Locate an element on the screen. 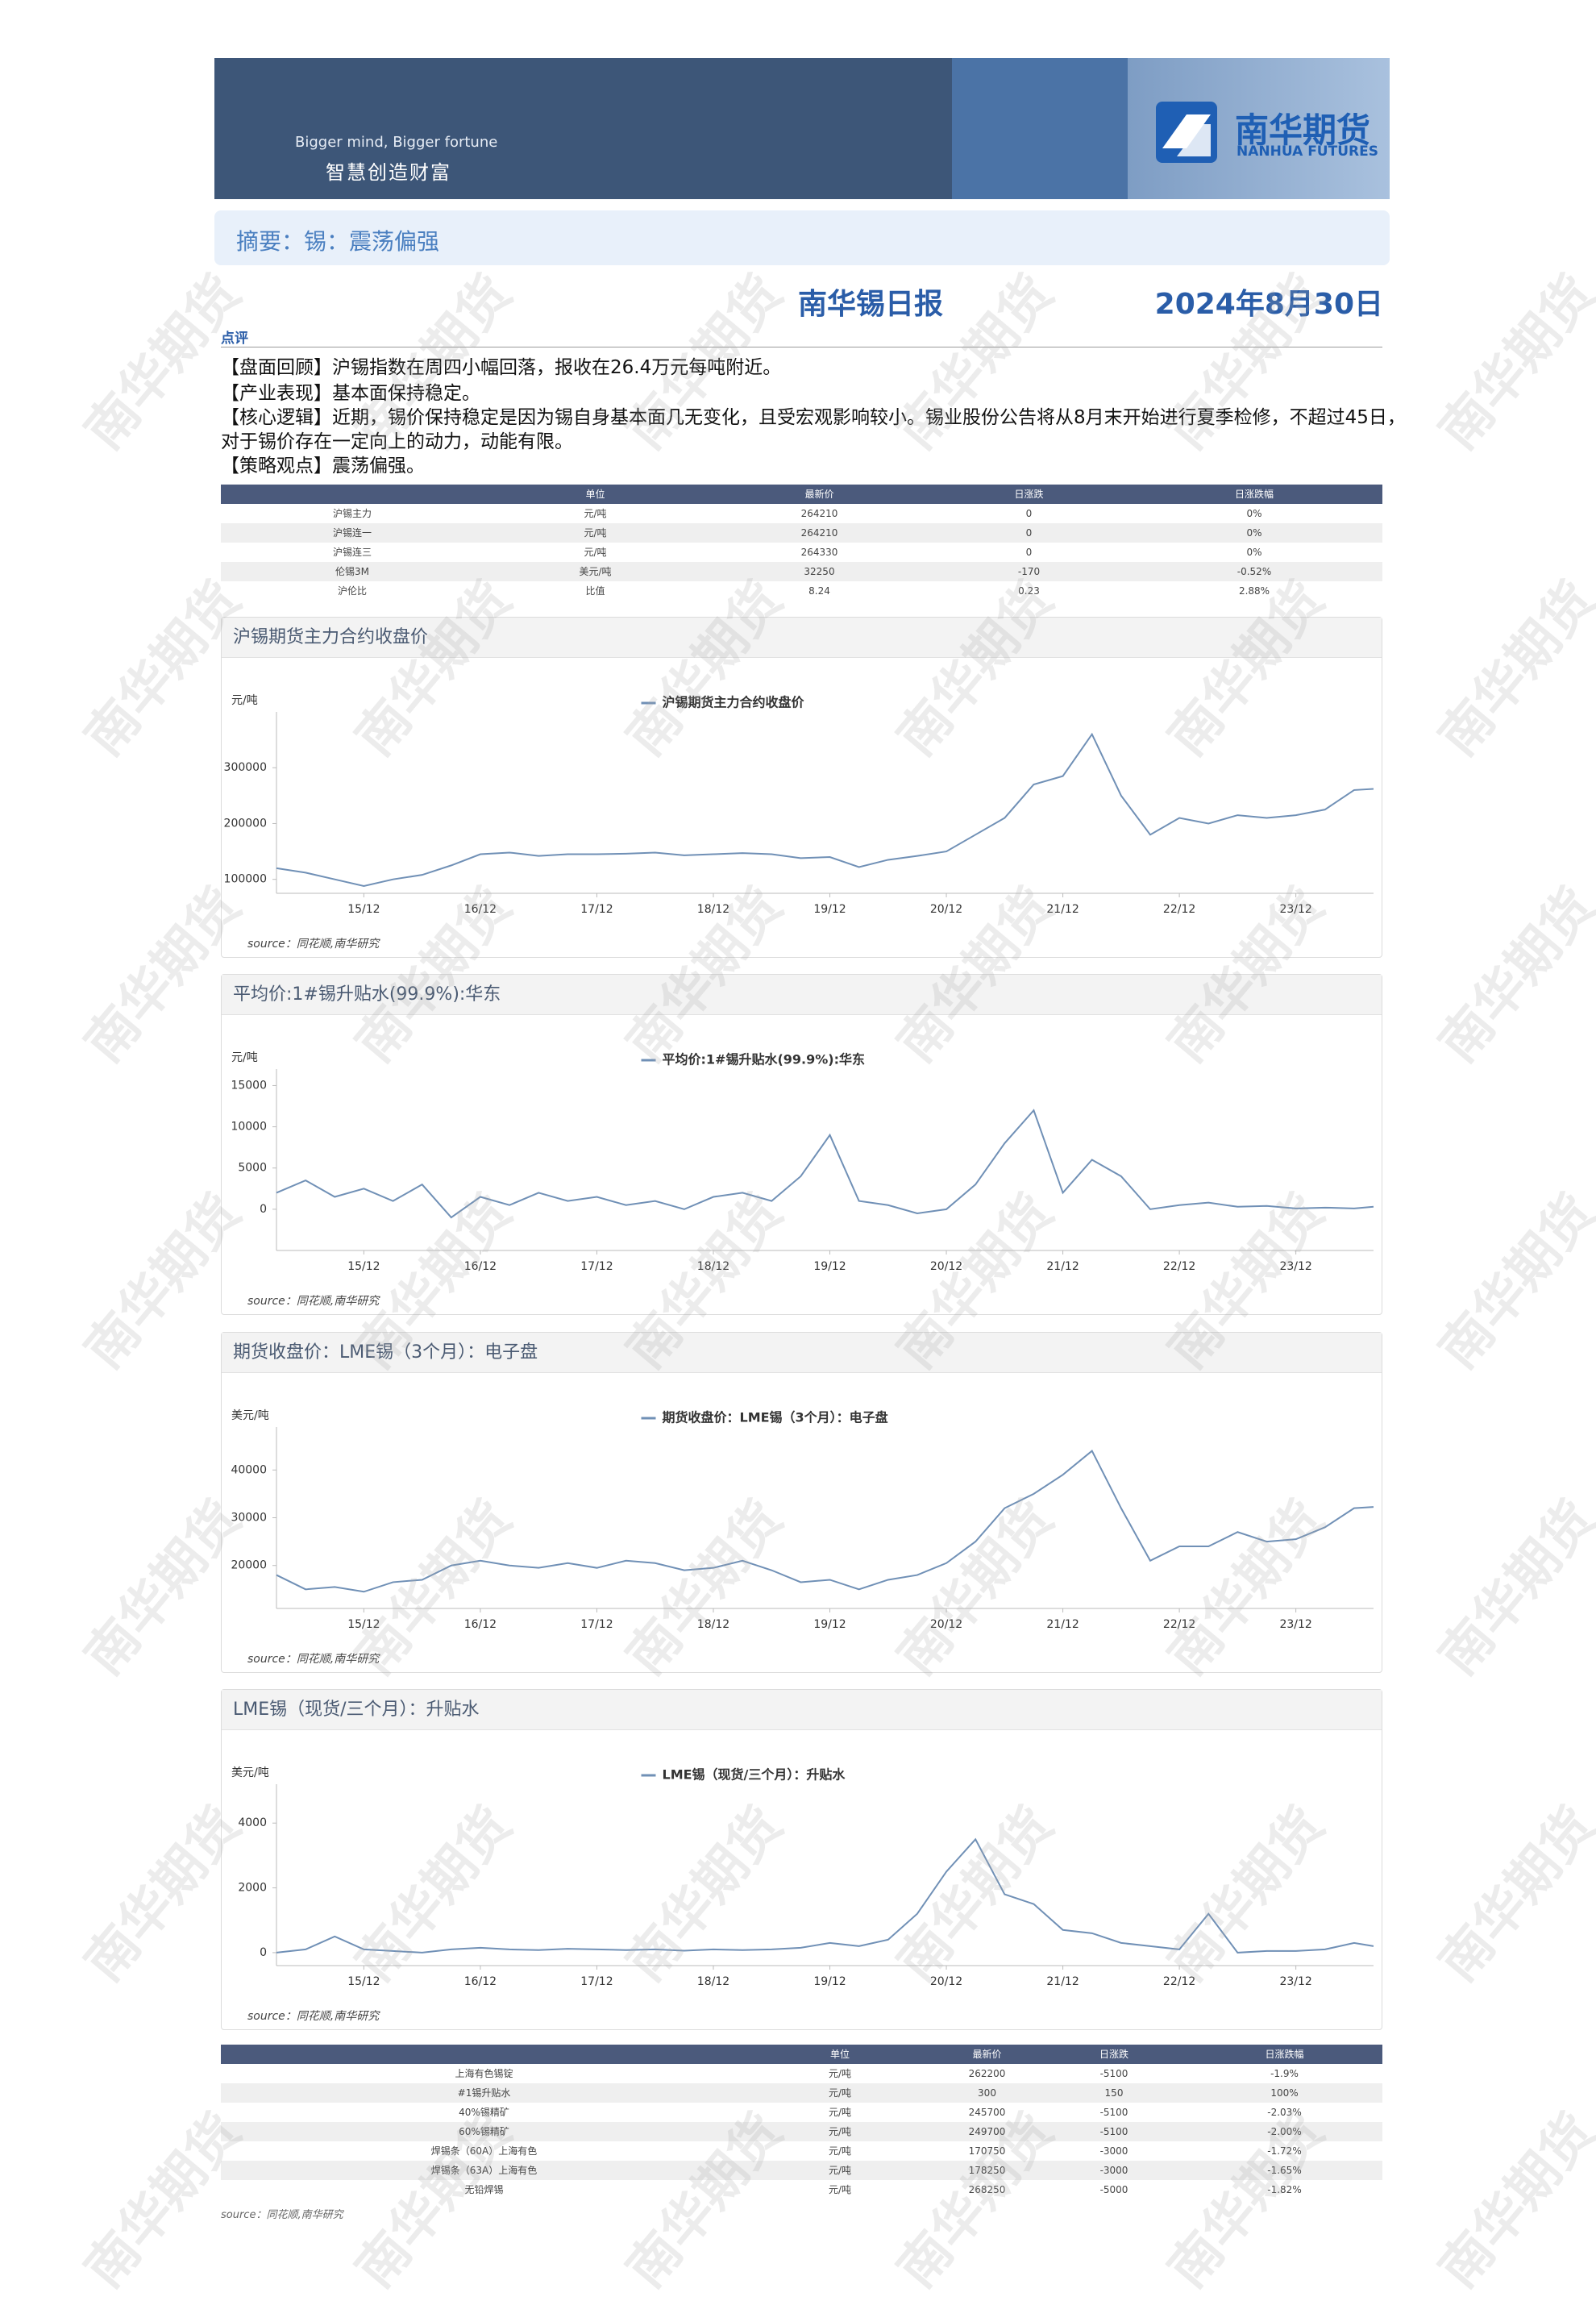  x-tick-label: 18/12 is located at coordinates (713, 1981).